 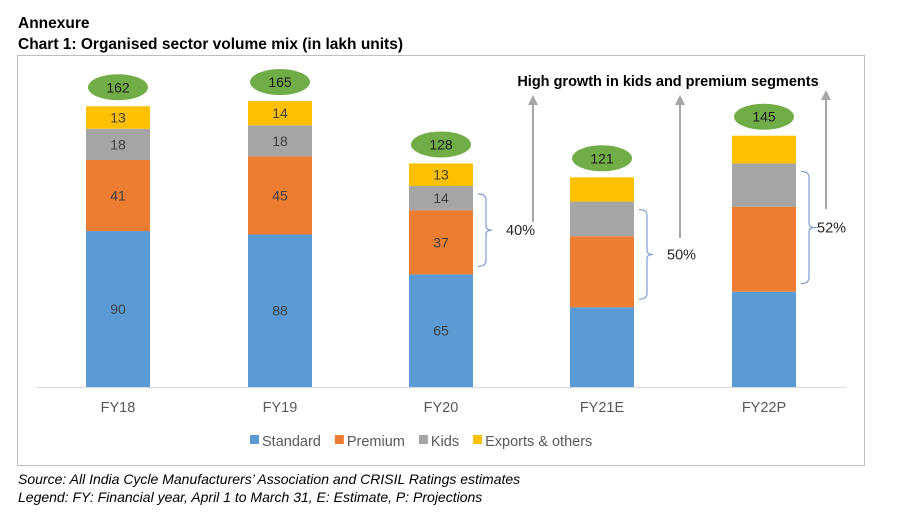 What do you see at coordinates (667, 82) in the screenshot?
I see `annotation-headline: High growth in kids and premium segments` at bounding box center [667, 82].